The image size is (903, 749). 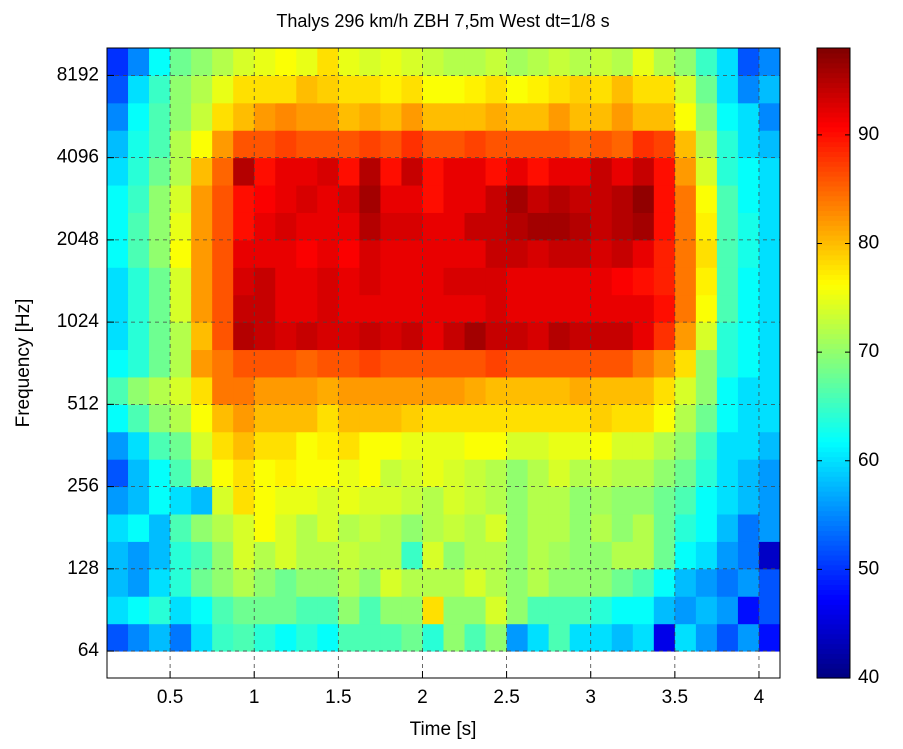 What do you see at coordinates (868, 568) in the screenshot?
I see `colorbar-tick-label: 50` at bounding box center [868, 568].